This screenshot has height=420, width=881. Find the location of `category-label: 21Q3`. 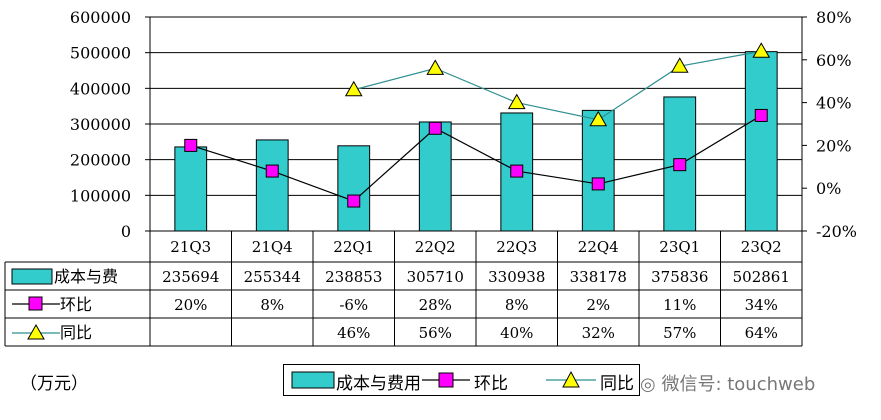

category-label: 21Q3 is located at coordinates (190, 247).